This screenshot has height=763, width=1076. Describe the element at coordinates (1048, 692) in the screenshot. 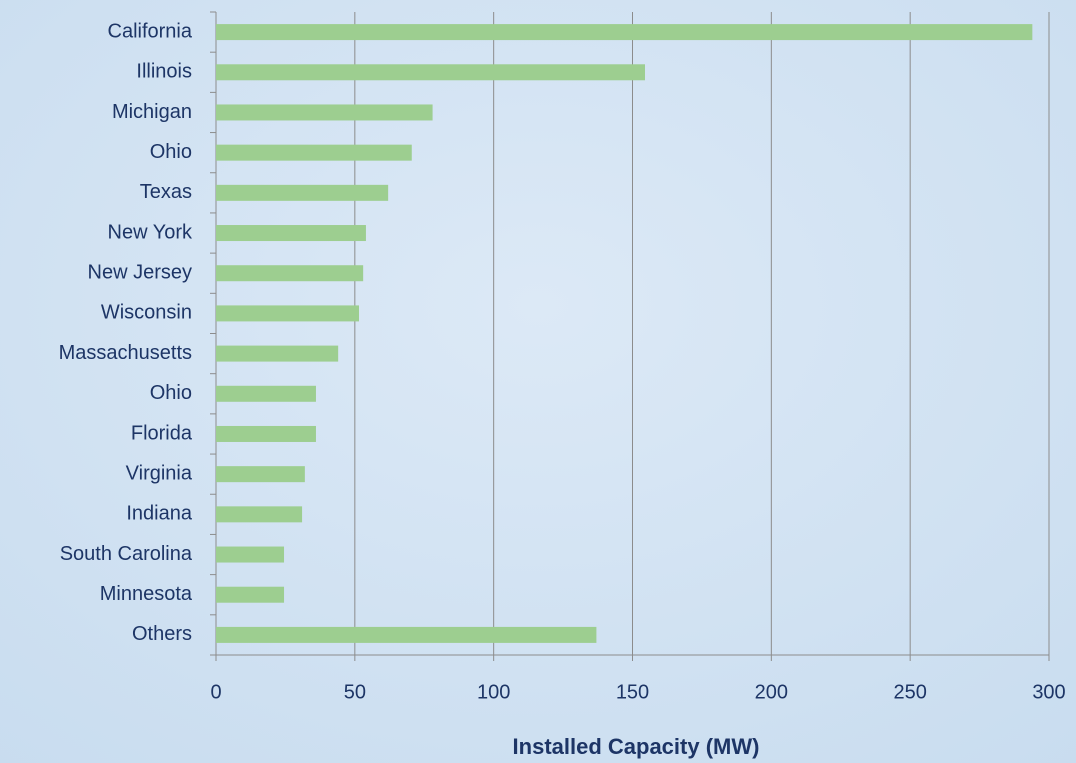

I see `x-tick-label: 300` at that location.